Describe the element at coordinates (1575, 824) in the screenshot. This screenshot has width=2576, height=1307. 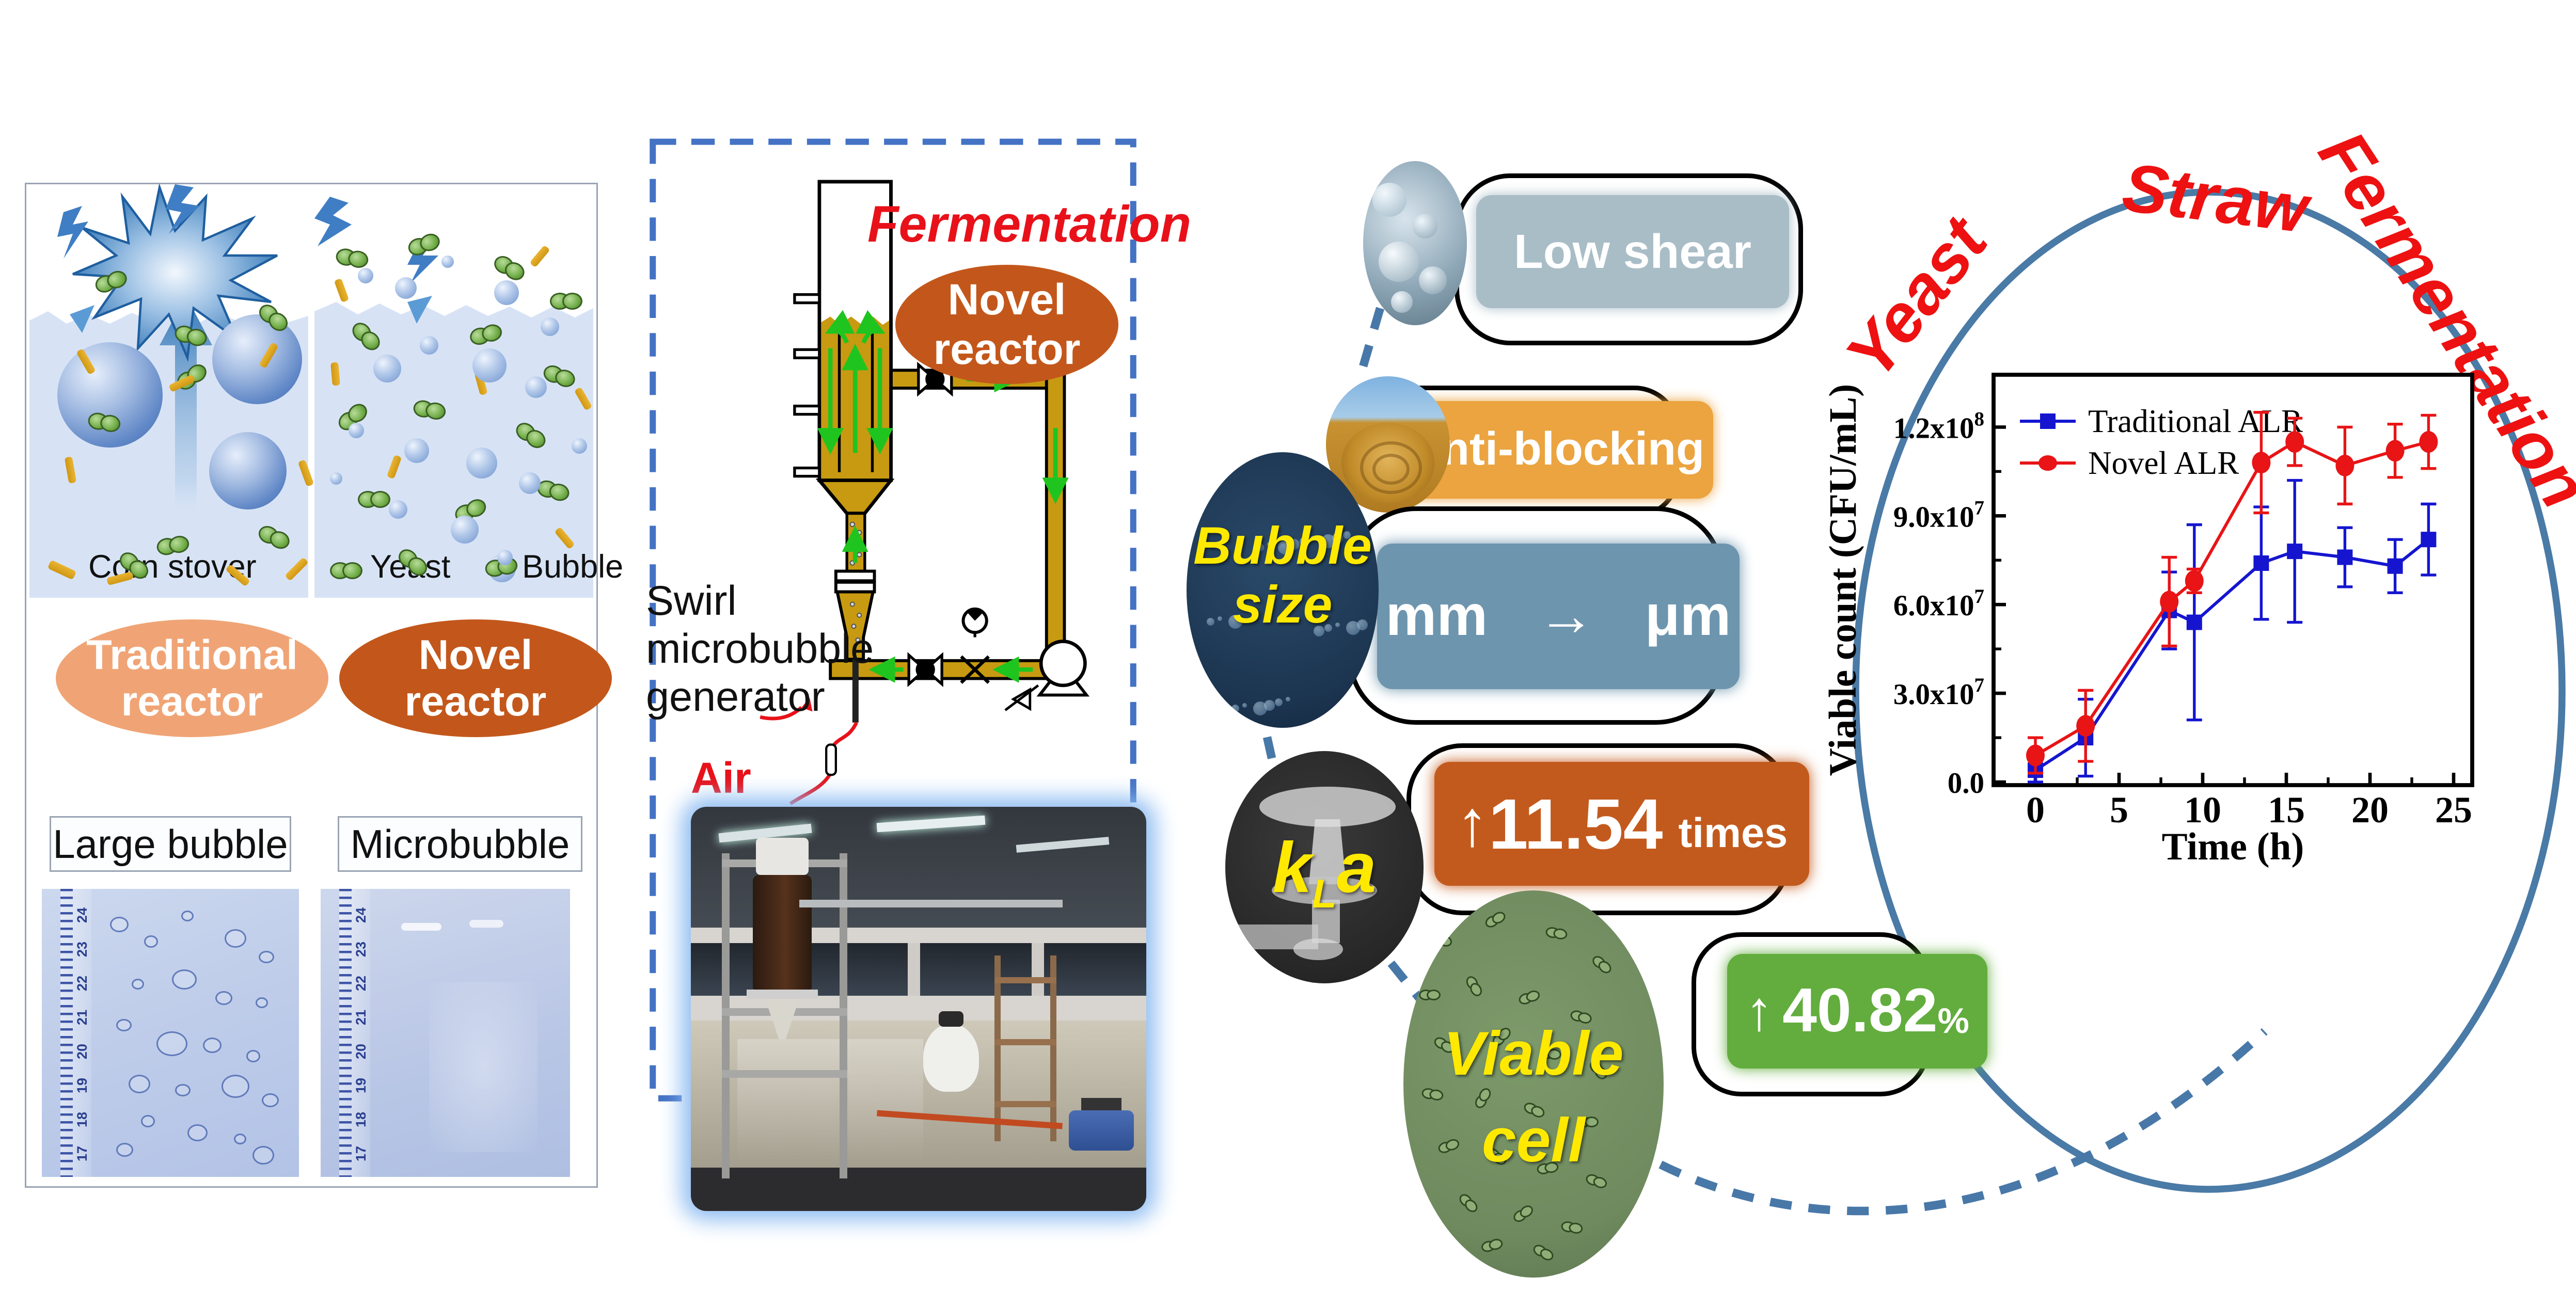
I see `kla-value: 11.54` at that location.